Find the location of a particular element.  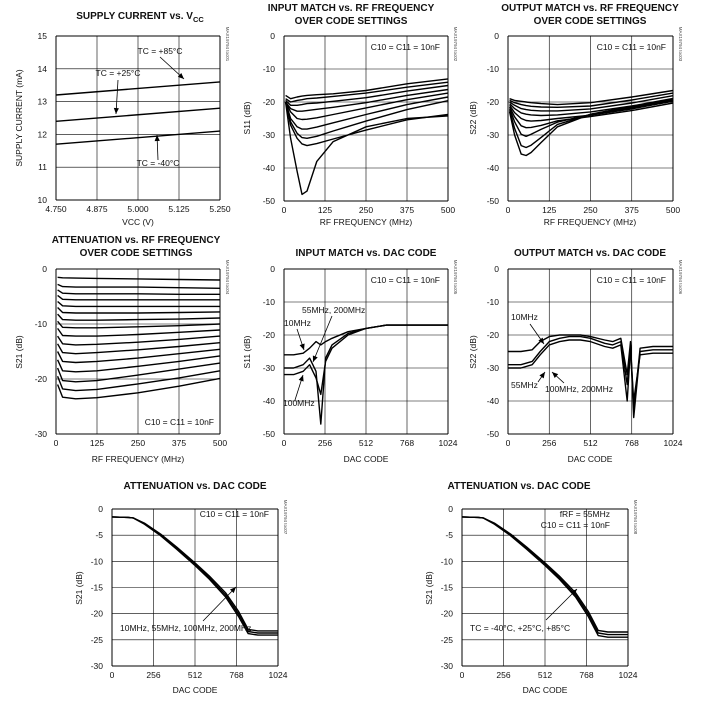

annotation-label: TC = -40°C, +25°C, +85°C is located at coordinates (520, 628).